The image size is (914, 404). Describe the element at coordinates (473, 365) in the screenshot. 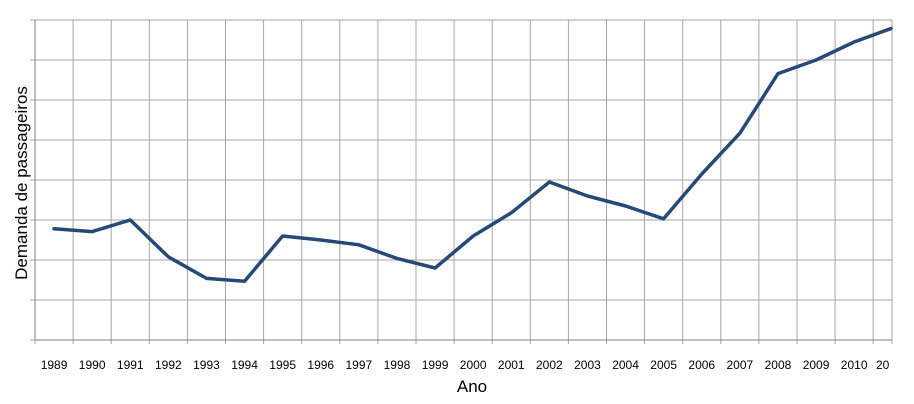

I see `x-tick-label: 2000` at that location.